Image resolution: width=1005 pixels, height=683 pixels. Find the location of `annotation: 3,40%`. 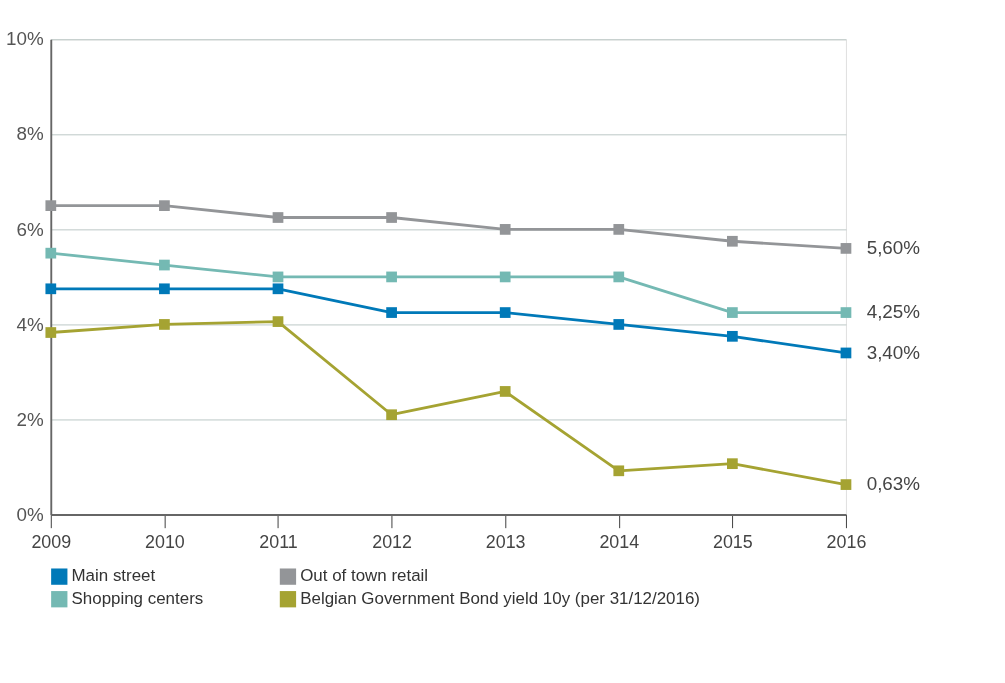

annotation: 3,40% is located at coordinates (893, 352).